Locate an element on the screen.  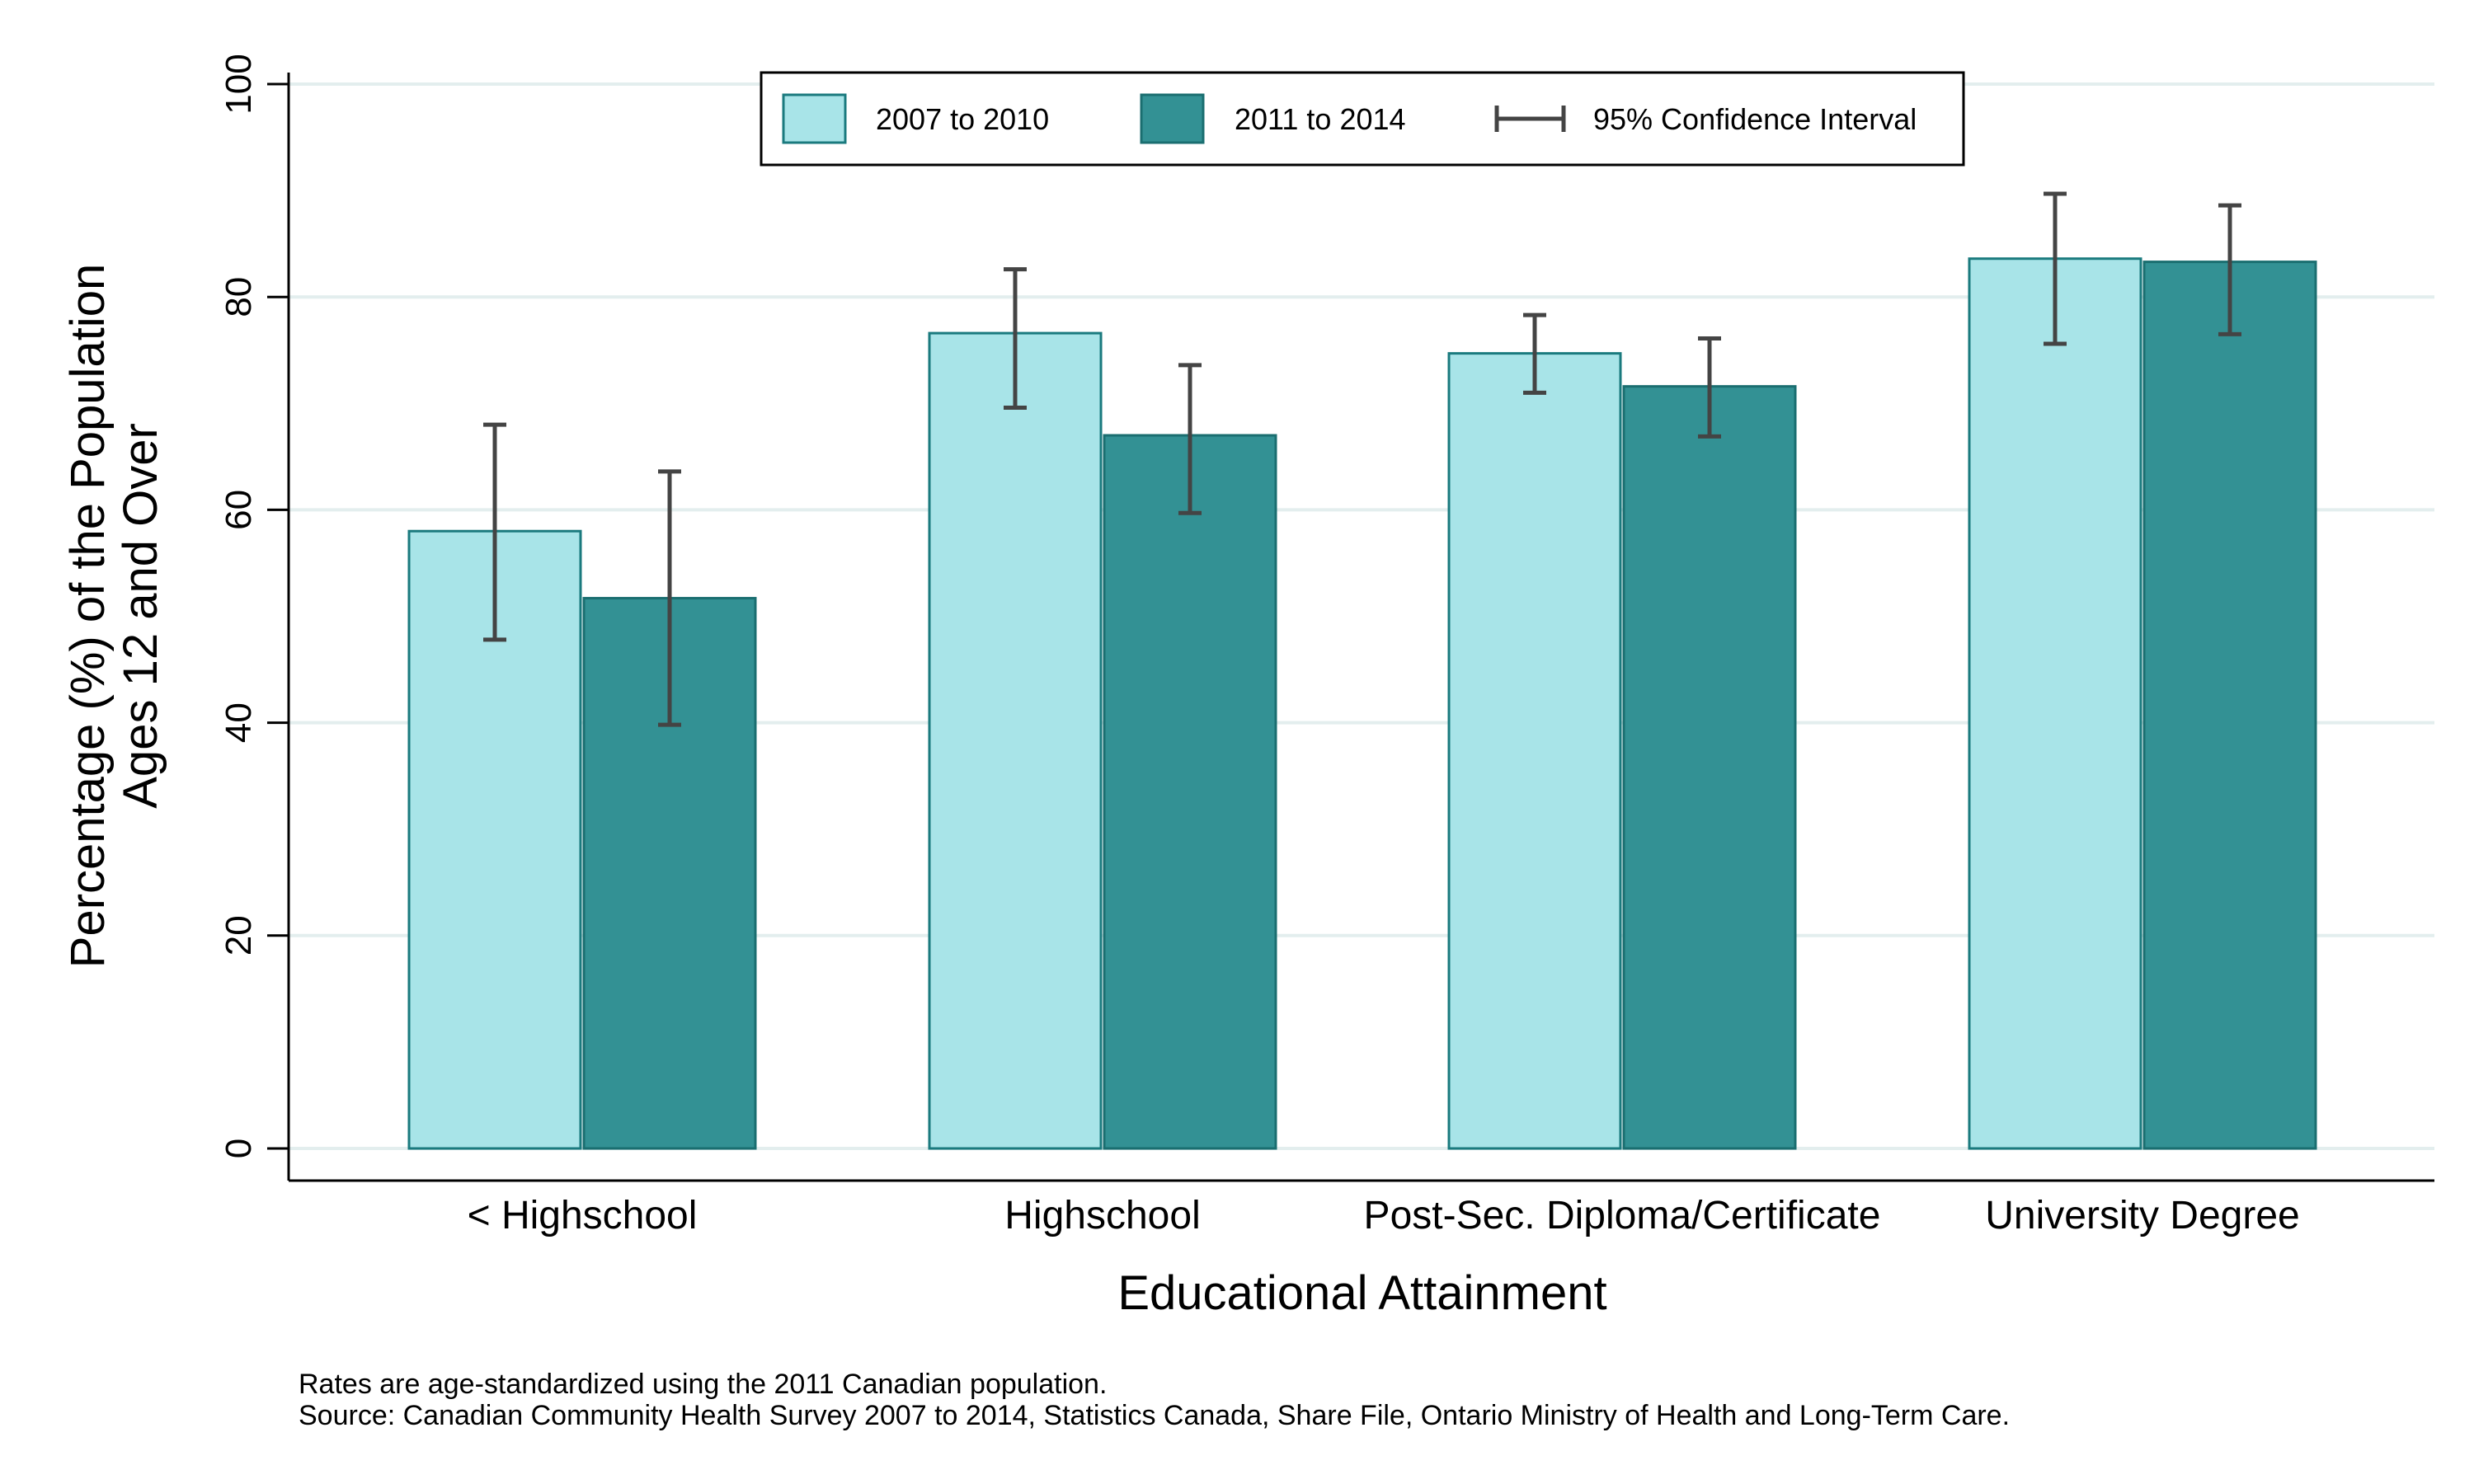
legend-box is located at coordinates (1362, 119).